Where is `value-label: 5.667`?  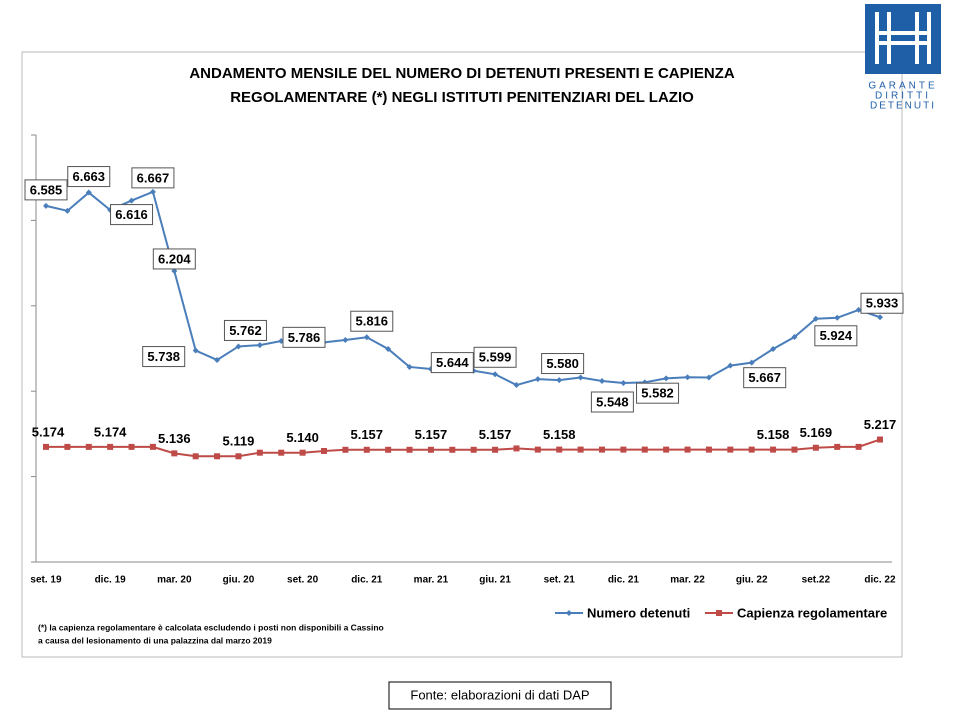
value-label: 5.667 is located at coordinates (764, 377).